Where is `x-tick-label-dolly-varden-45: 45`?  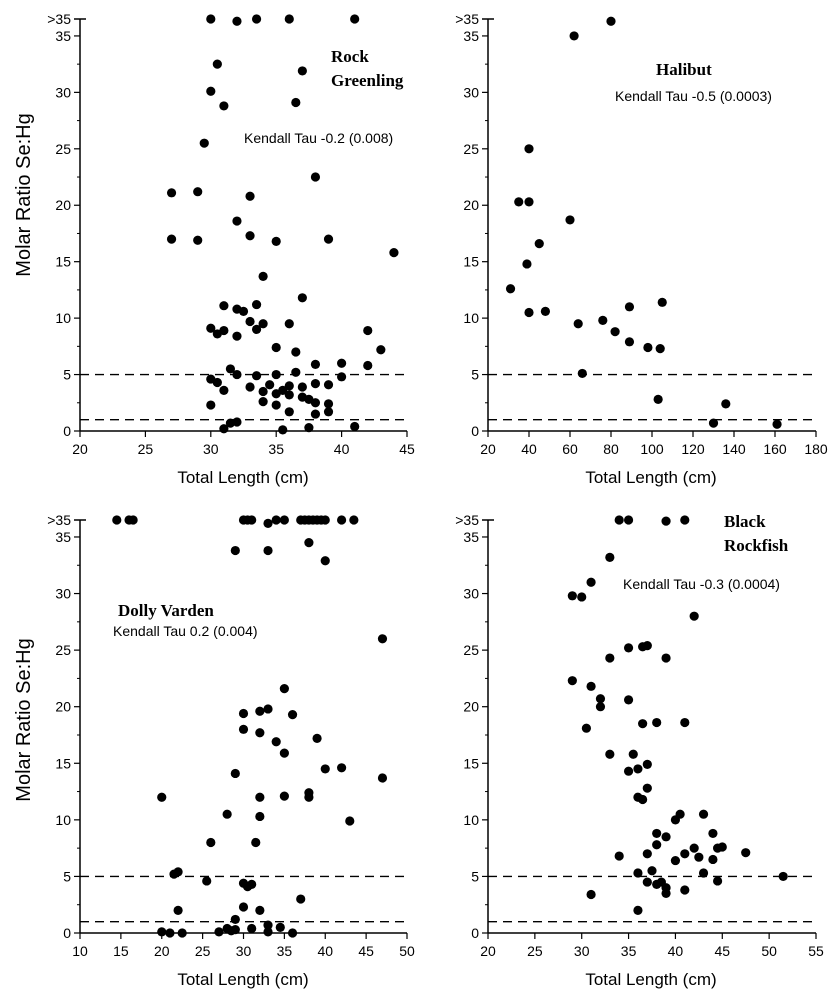 x-tick-label-dolly-varden-45: 45 is located at coordinates (366, 951).